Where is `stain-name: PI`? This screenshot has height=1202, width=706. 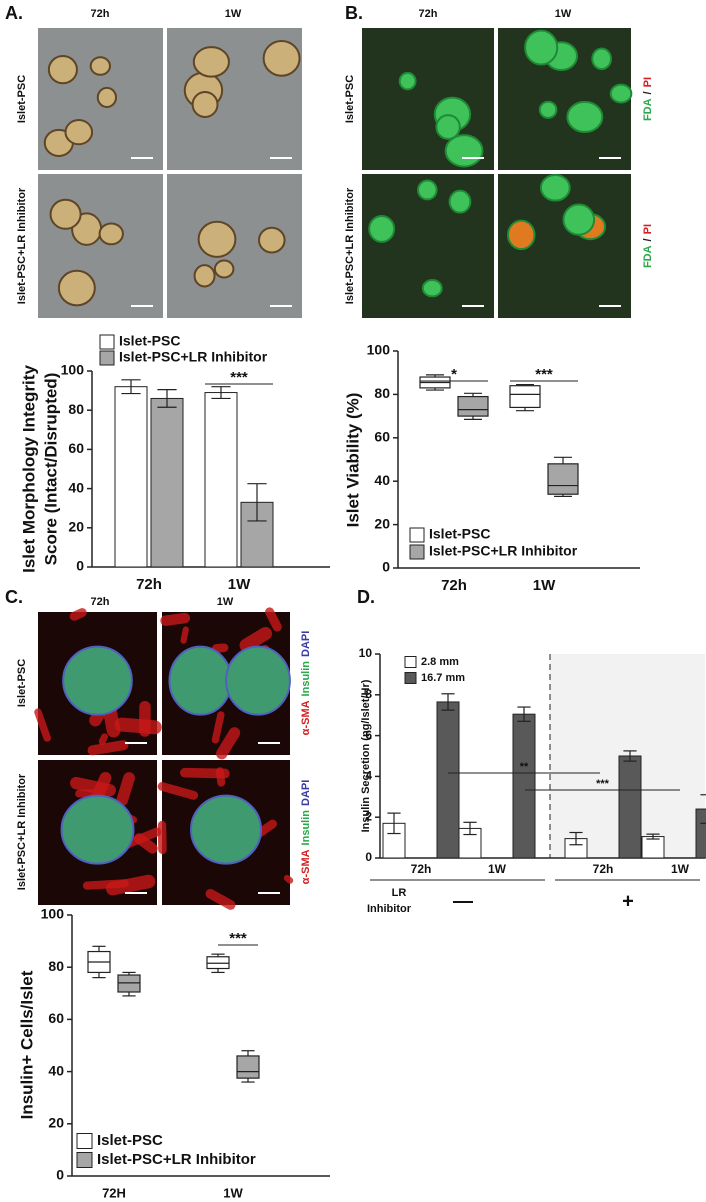
stain-name: PI is located at coordinates (648, 82).